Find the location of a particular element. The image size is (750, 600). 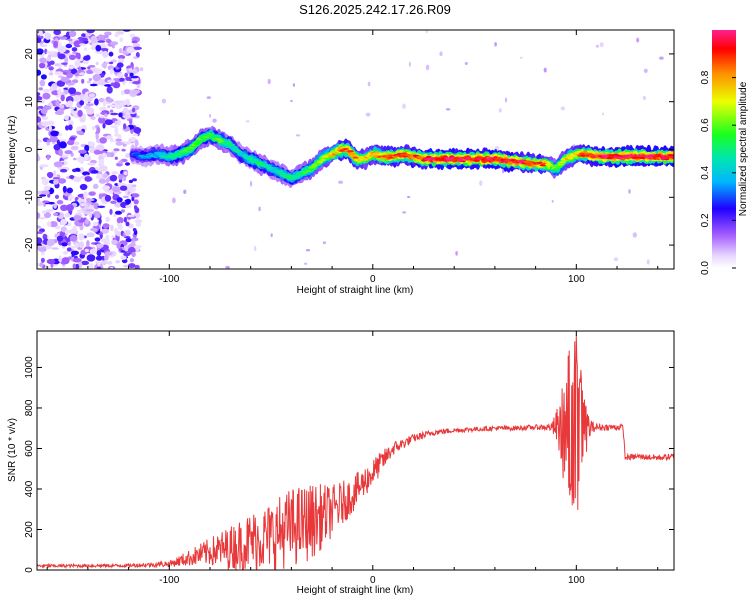

y-tick-label: -20 is located at coordinates (29, 244).